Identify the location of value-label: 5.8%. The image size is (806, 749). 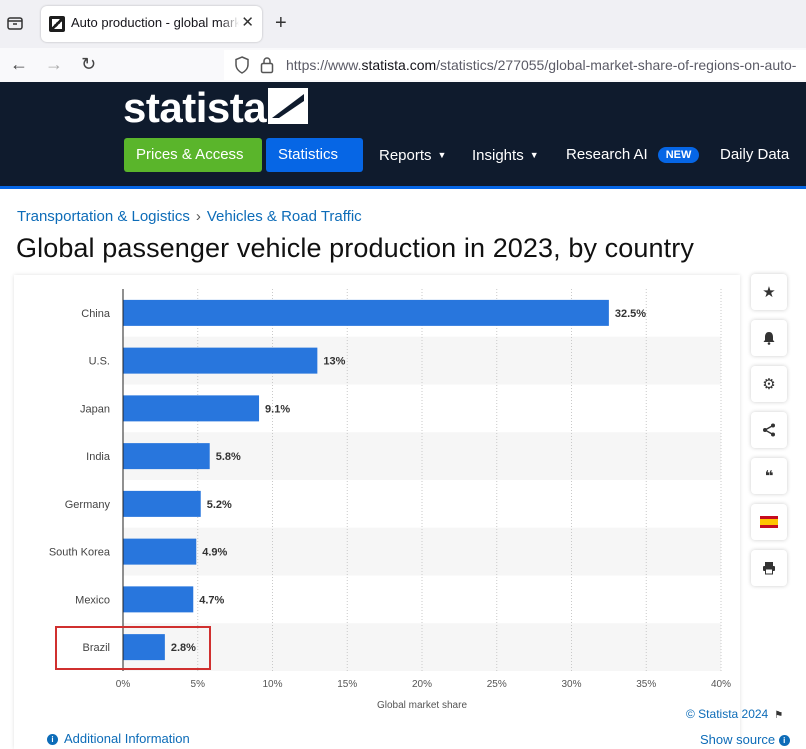
(228, 457).